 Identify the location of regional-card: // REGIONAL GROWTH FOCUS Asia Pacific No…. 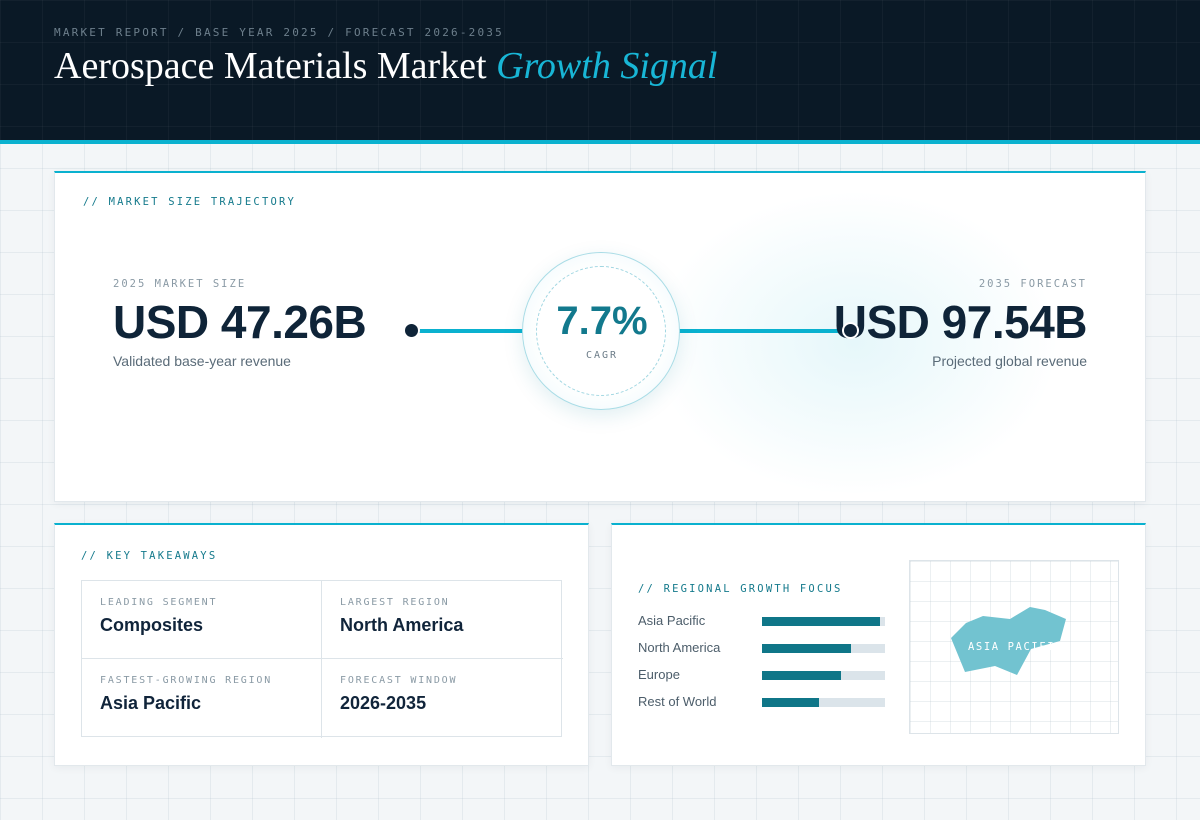
(878, 644).